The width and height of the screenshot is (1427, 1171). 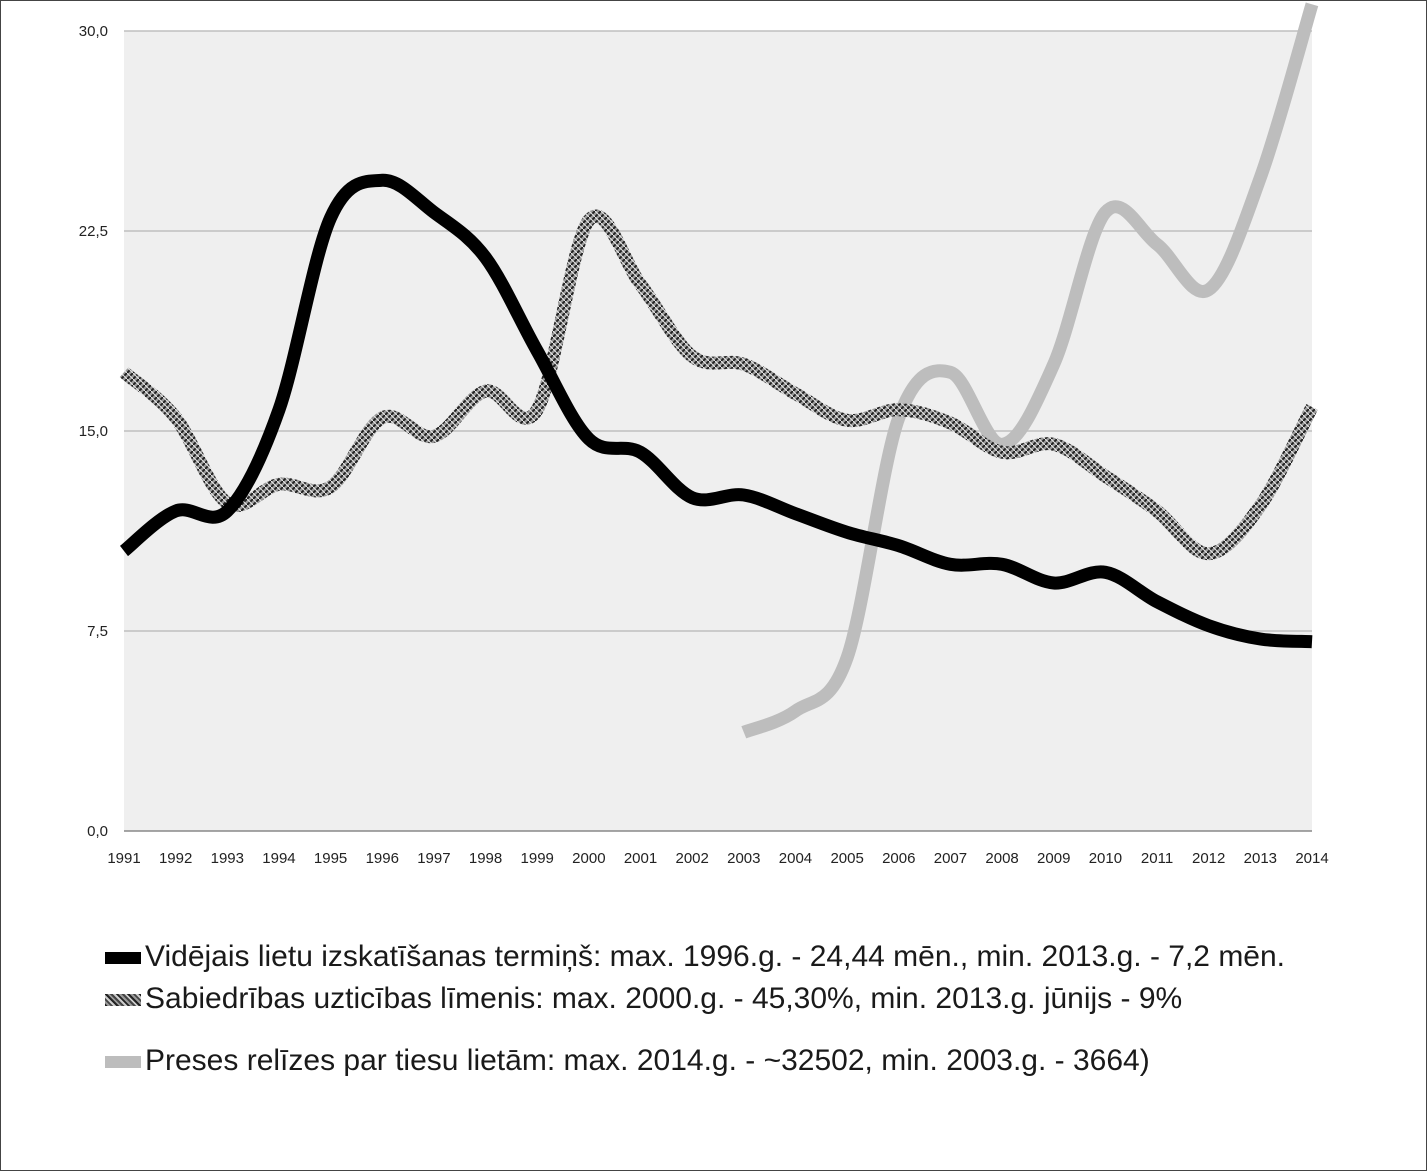 I want to click on x-tick-label: 2012, so click(x=1208, y=858).